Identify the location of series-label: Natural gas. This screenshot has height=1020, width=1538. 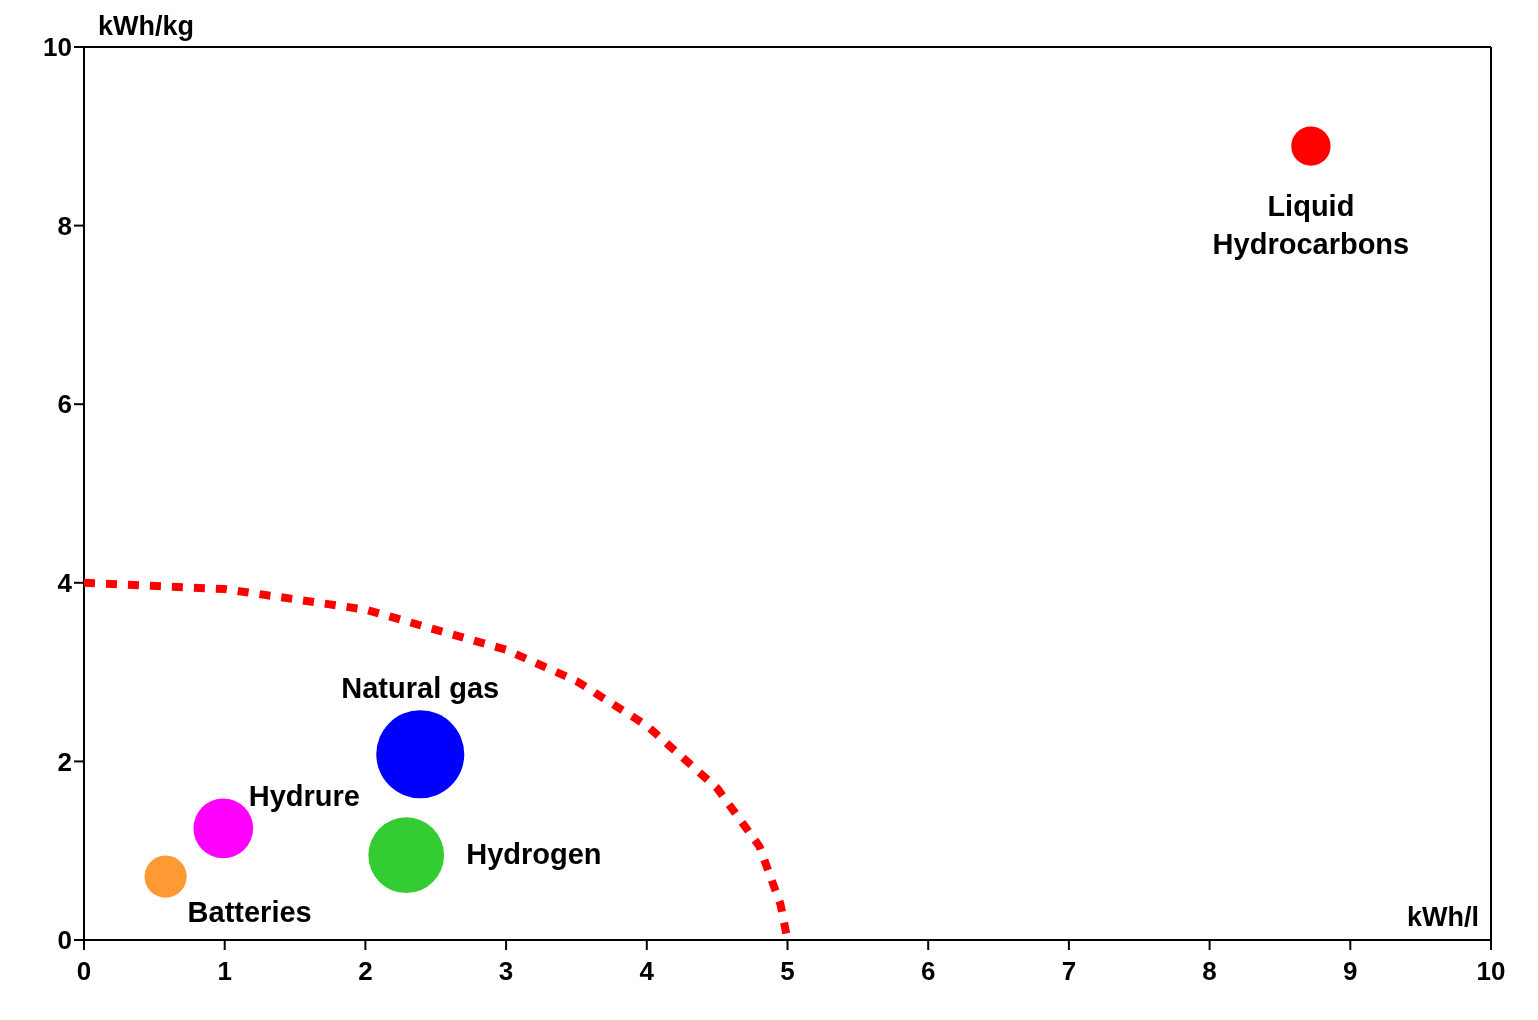
(420, 688).